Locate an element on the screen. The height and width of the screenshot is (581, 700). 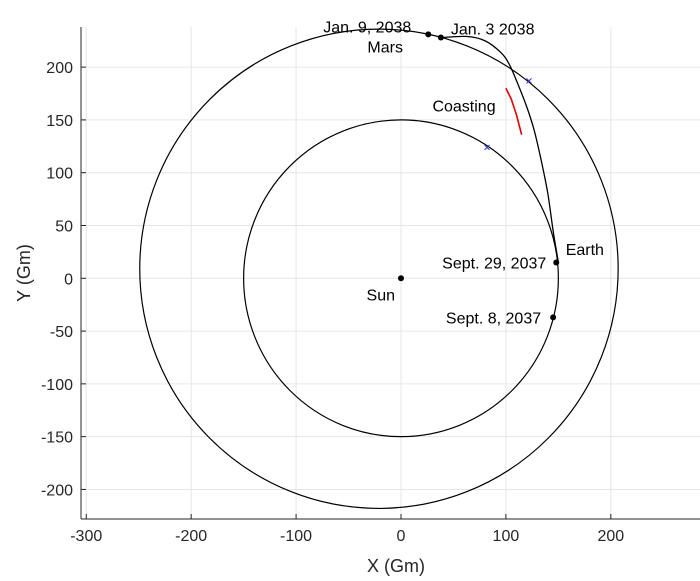
earth-arrival-label: Sept. 29, 2037 is located at coordinates (494, 263).